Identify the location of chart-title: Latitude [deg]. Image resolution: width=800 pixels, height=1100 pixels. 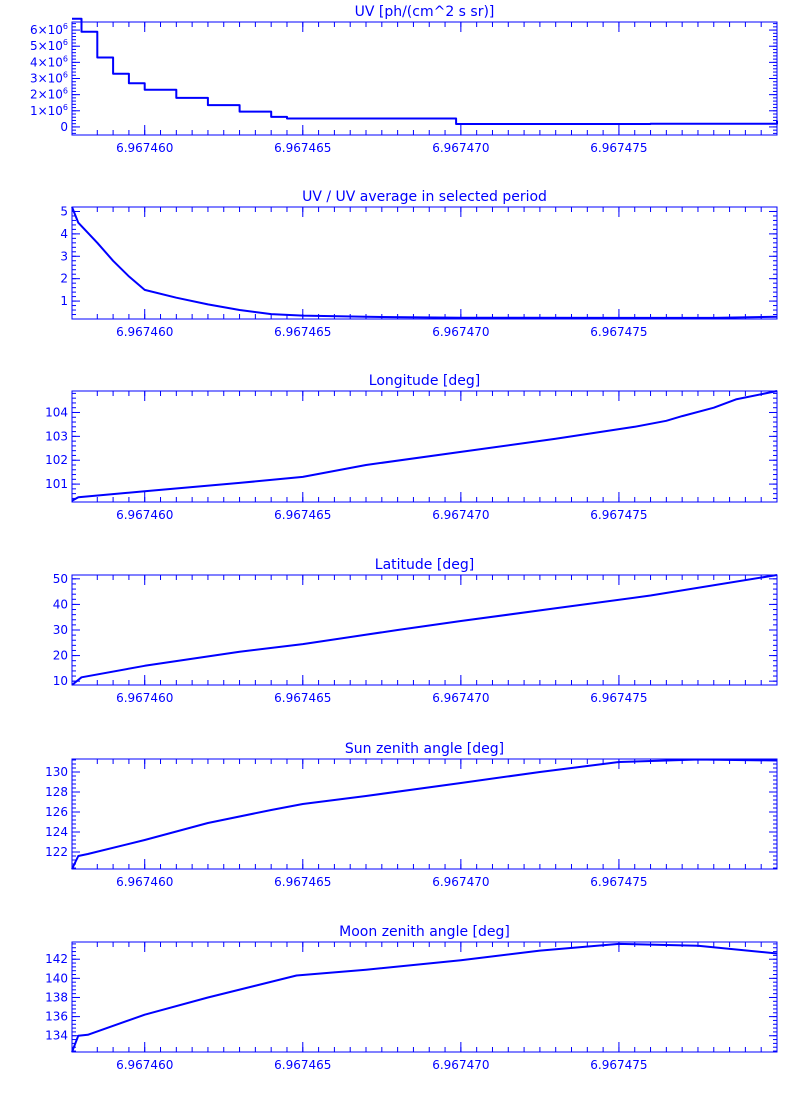
(424, 565).